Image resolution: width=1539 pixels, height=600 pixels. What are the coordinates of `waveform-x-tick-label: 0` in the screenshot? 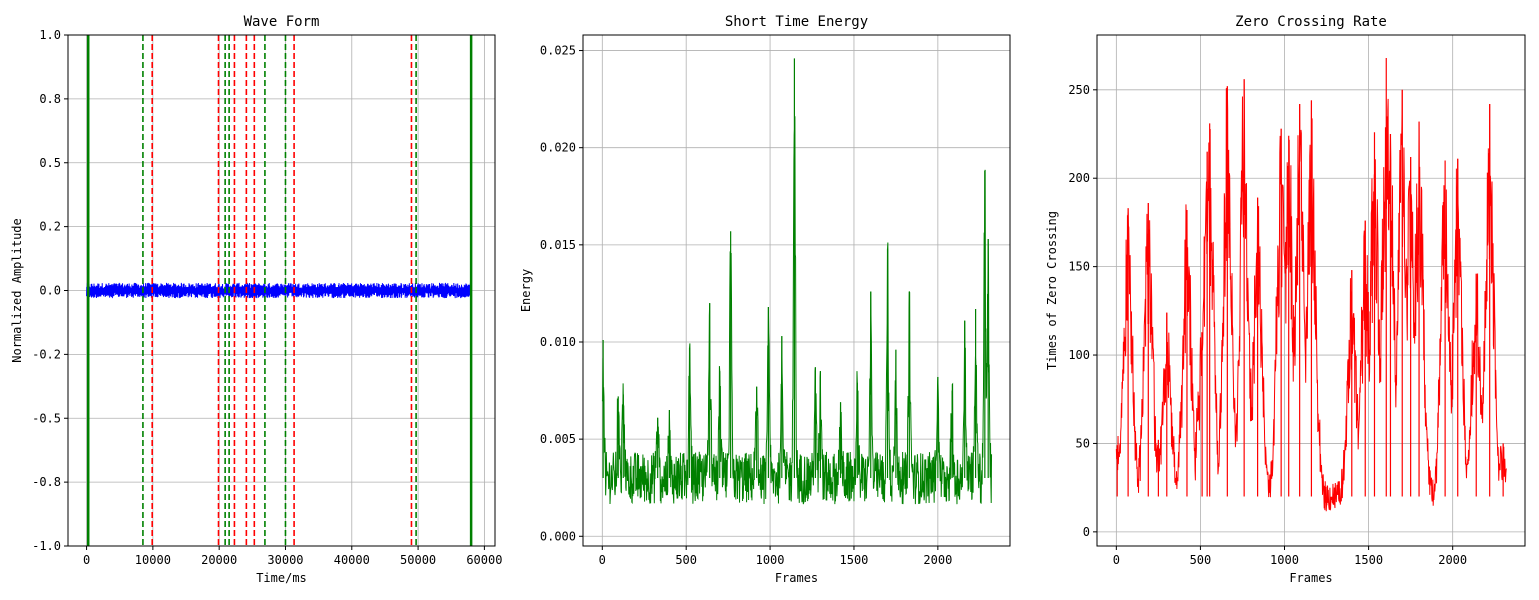 It's located at (86, 560).